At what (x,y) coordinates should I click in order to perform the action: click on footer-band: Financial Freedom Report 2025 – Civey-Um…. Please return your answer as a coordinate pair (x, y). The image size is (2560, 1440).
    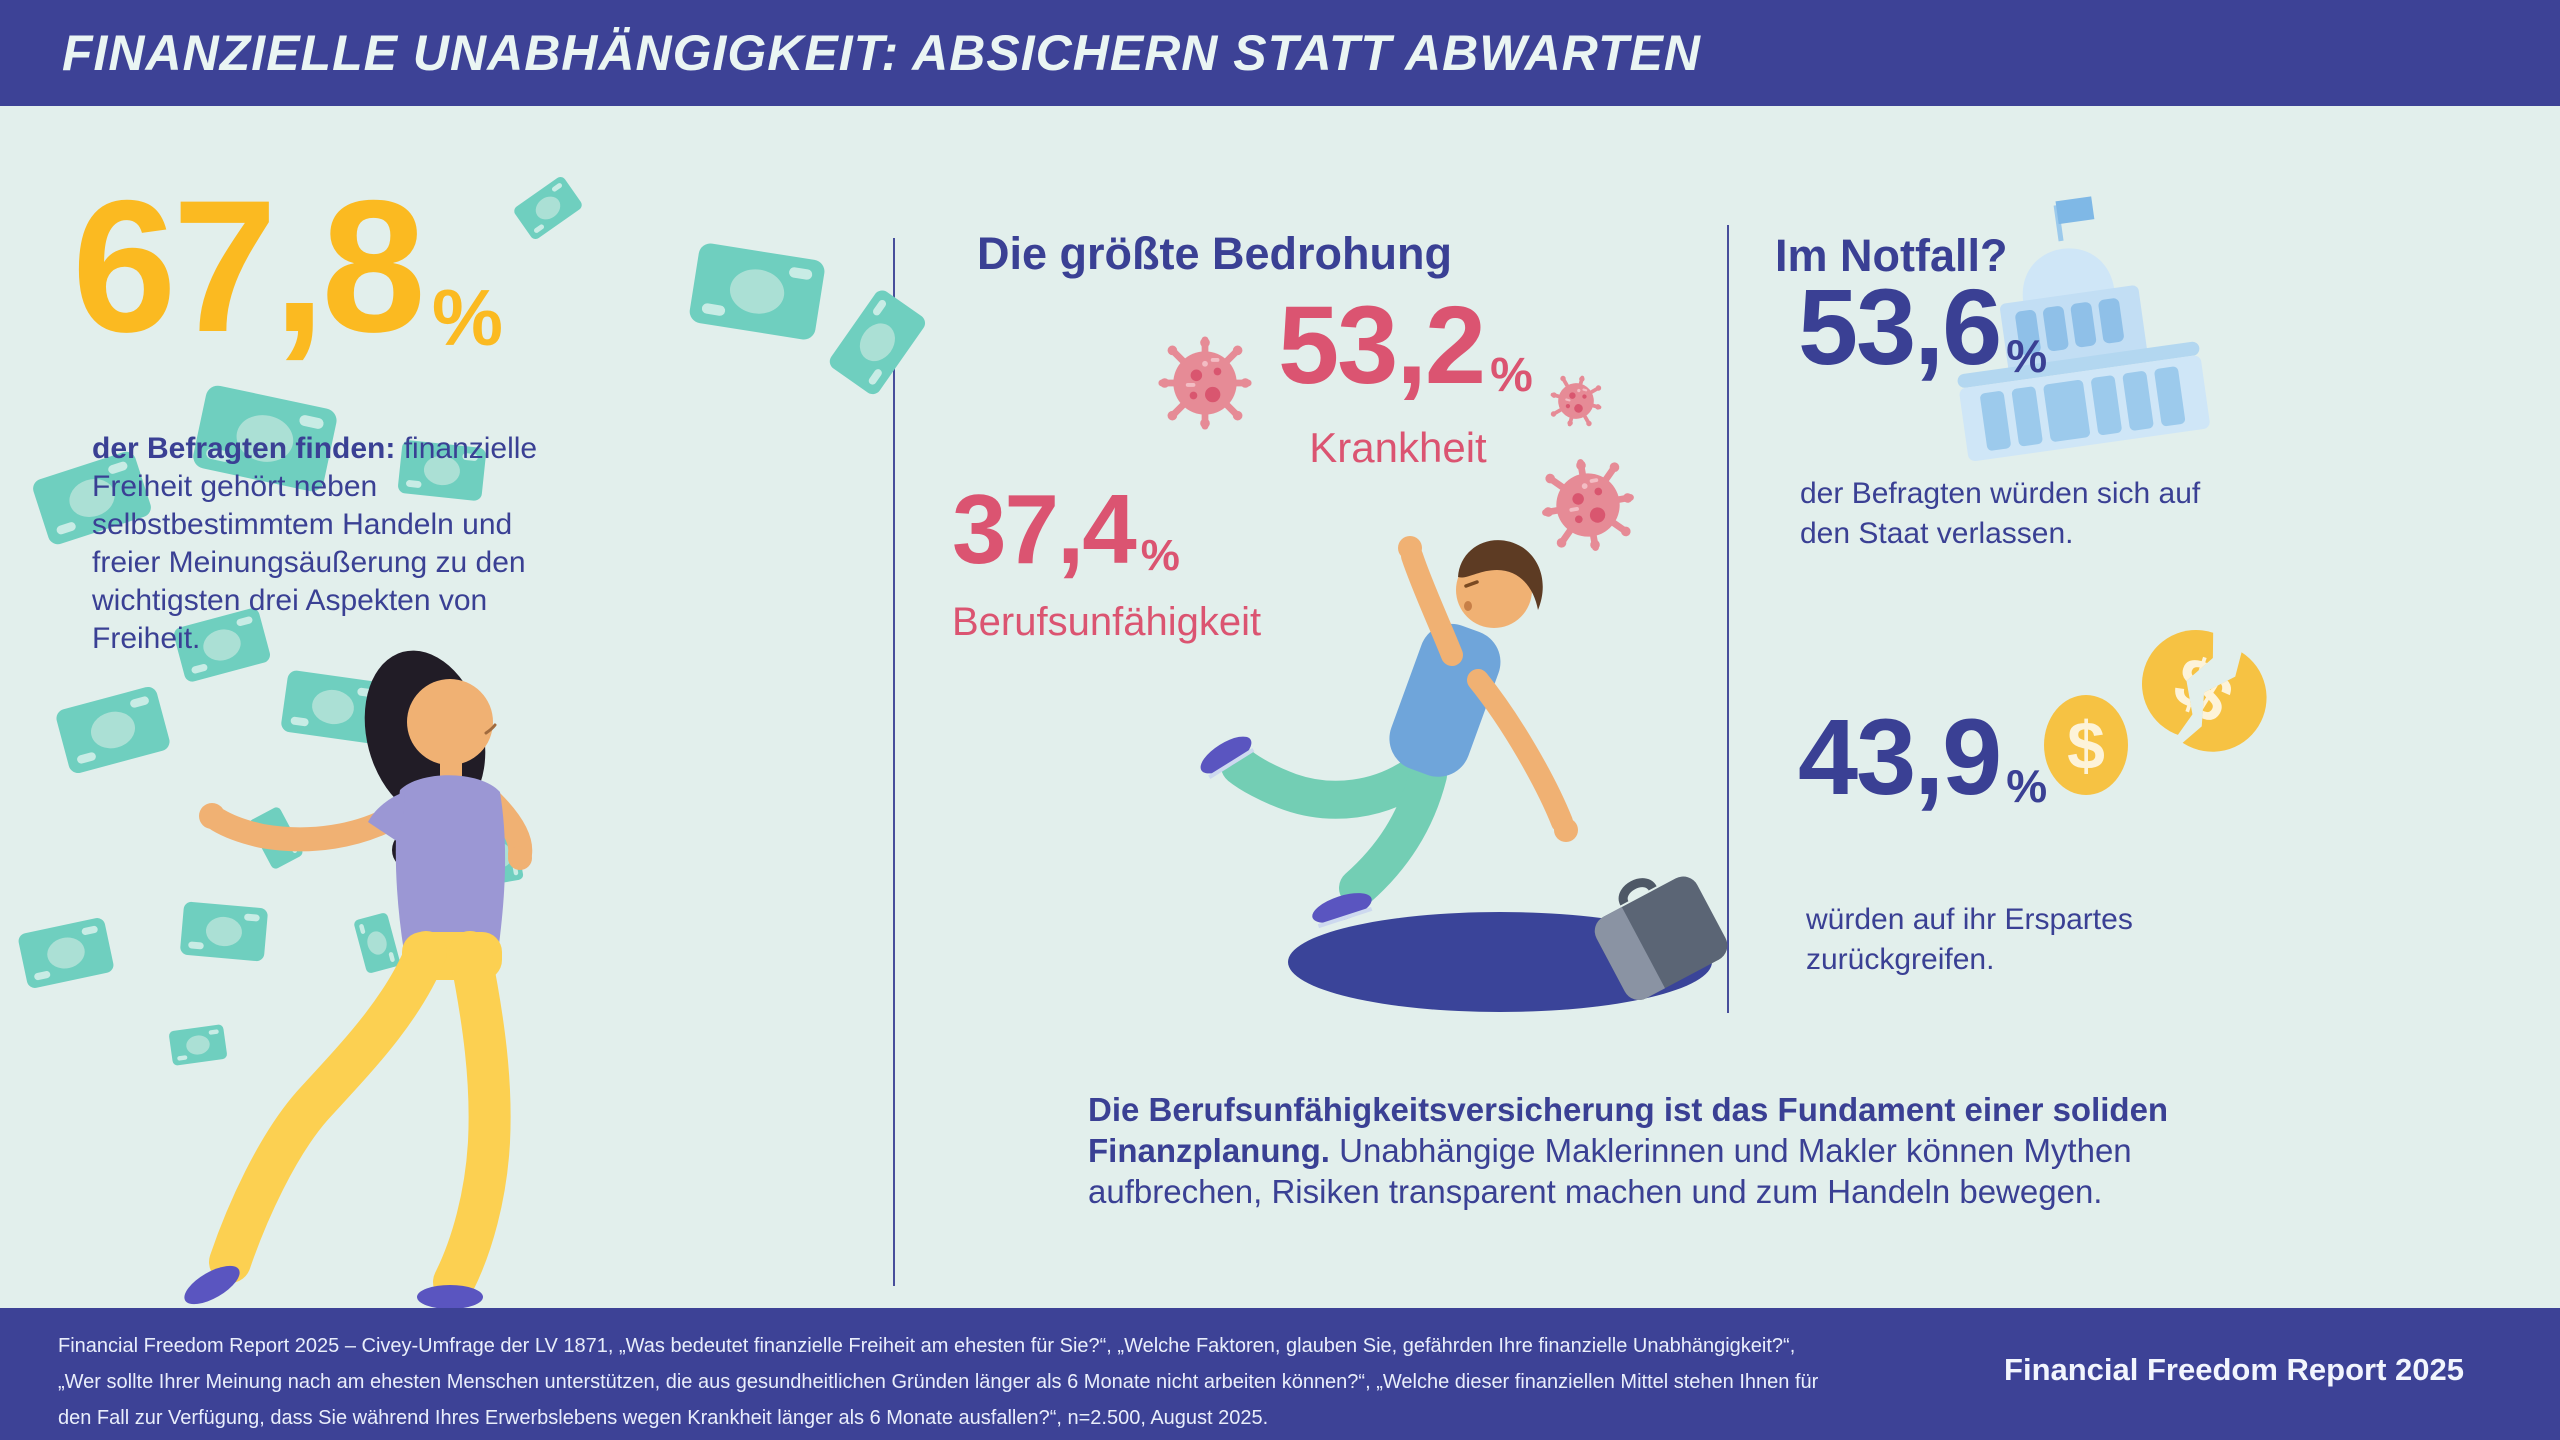
    Looking at the image, I should click on (1280, 1374).